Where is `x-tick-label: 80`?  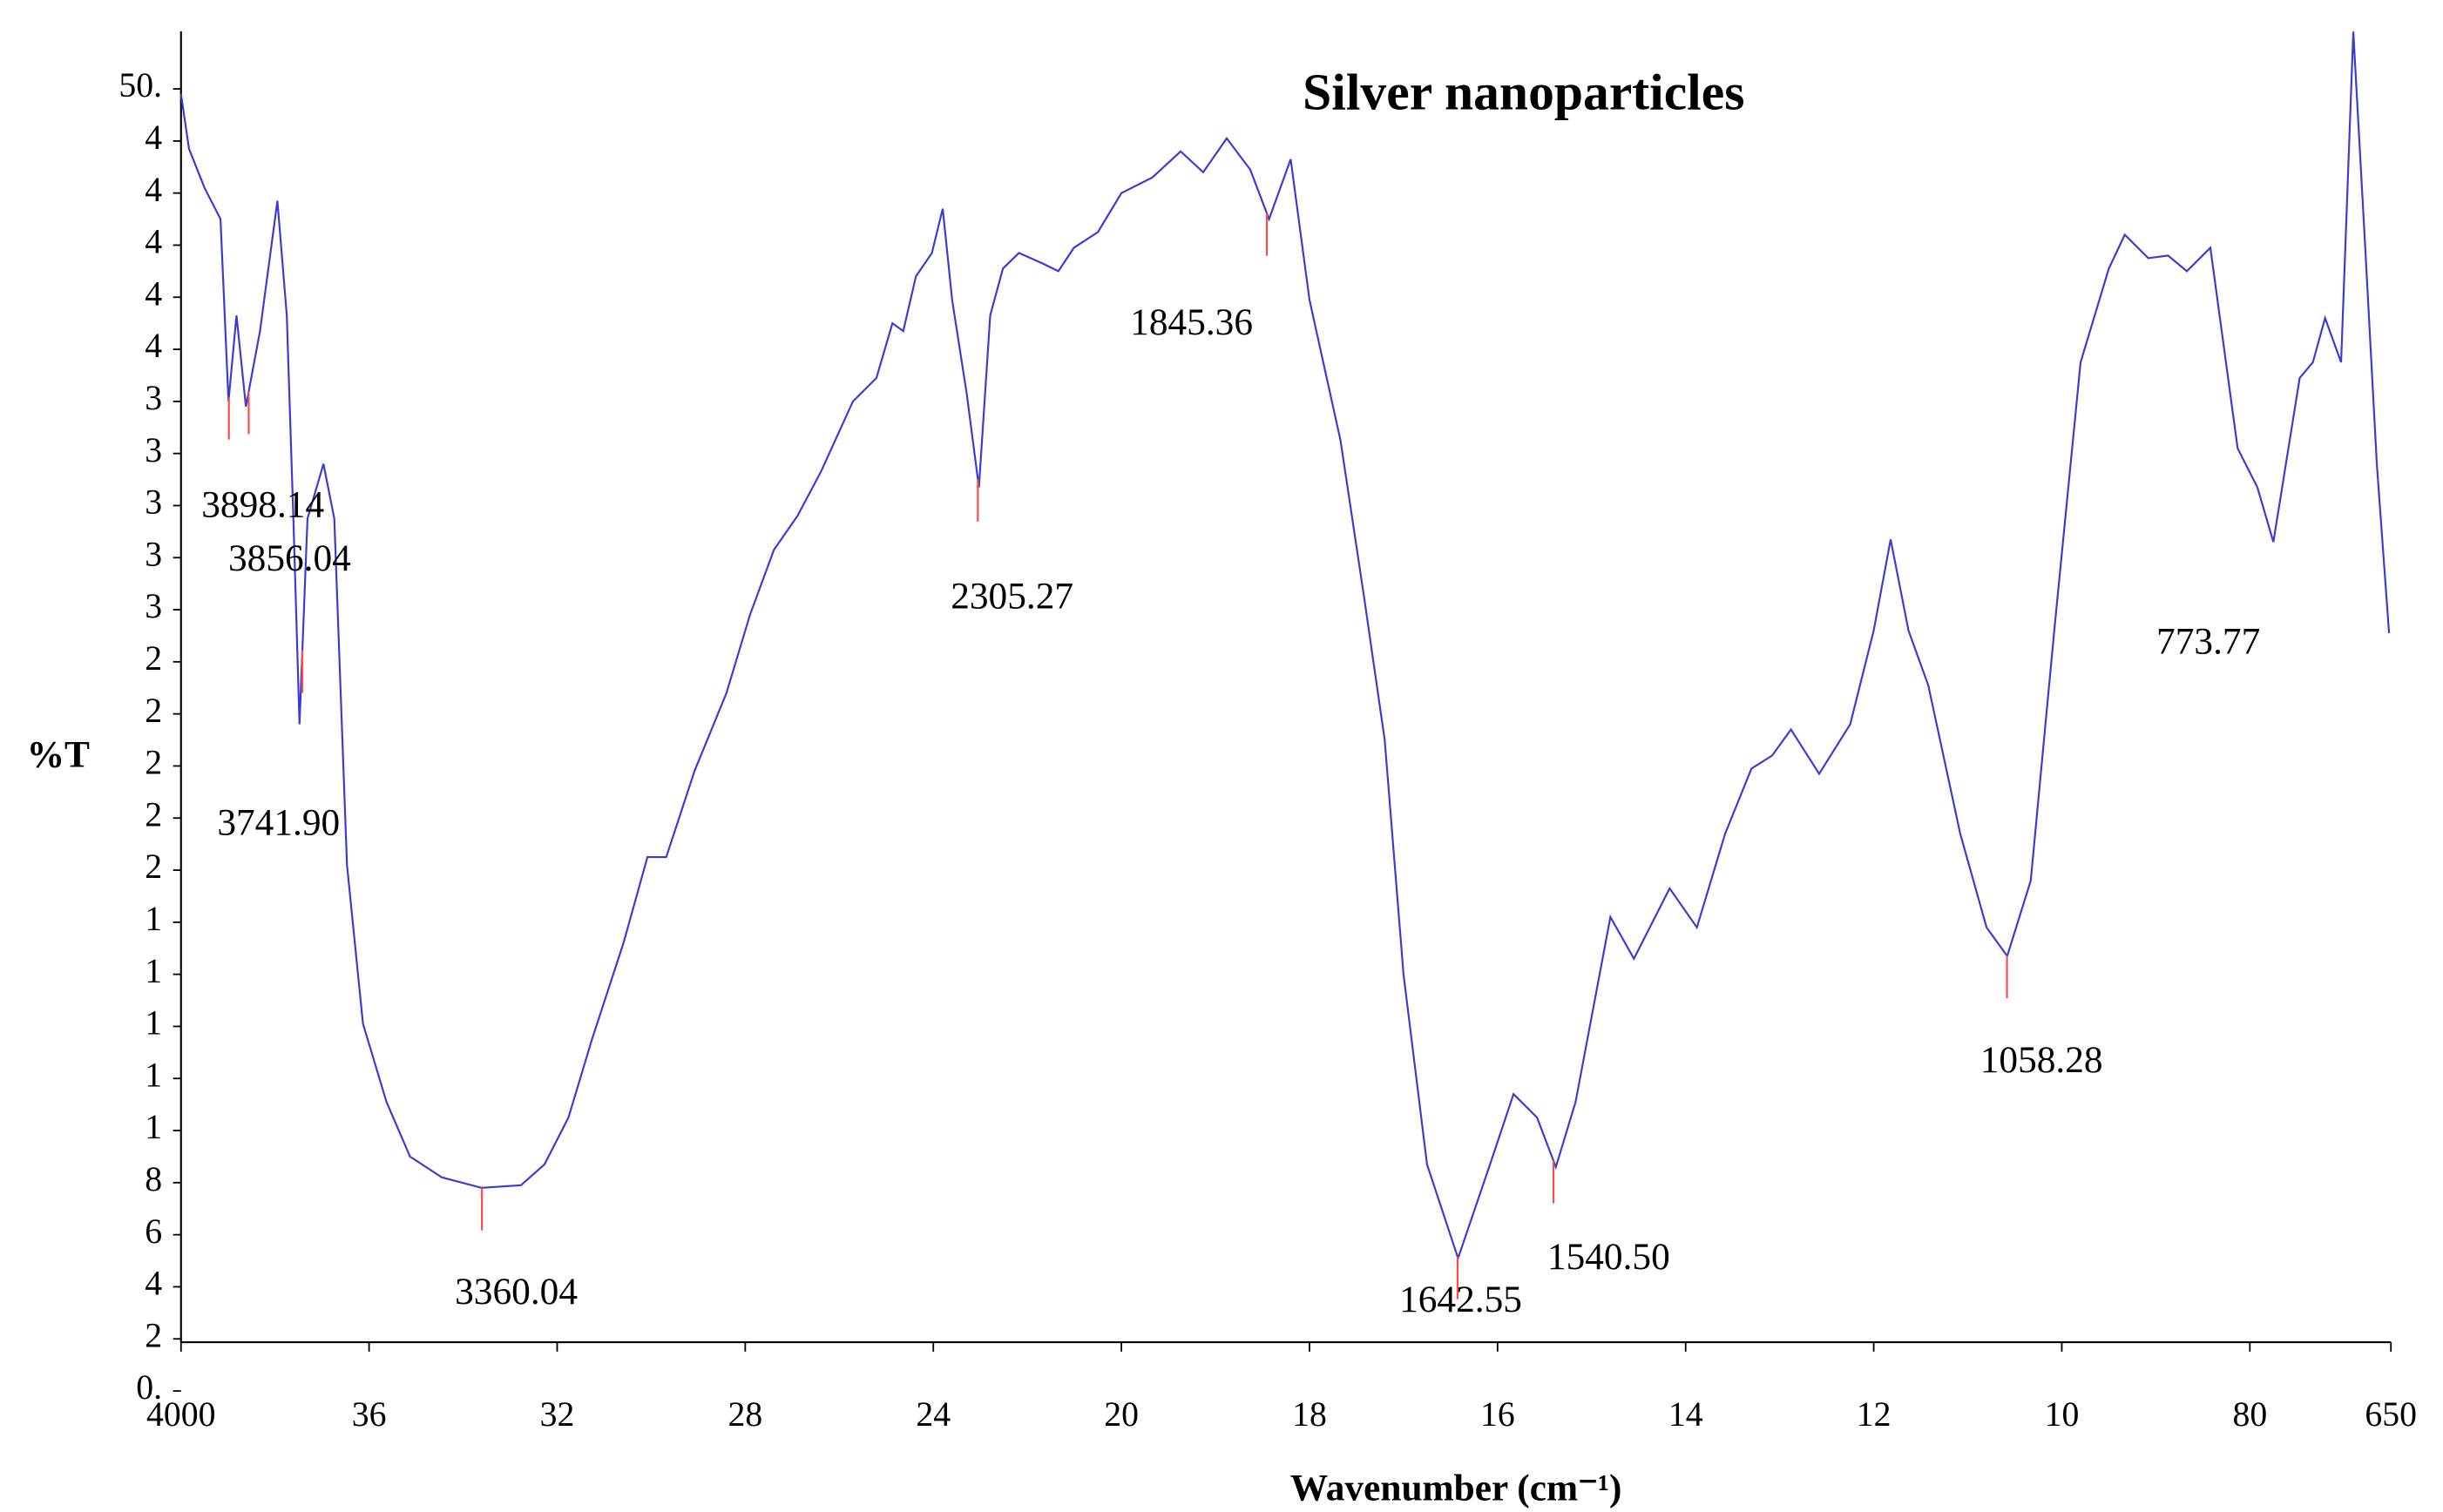
x-tick-label: 80 is located at coordinates (2249, 1414).